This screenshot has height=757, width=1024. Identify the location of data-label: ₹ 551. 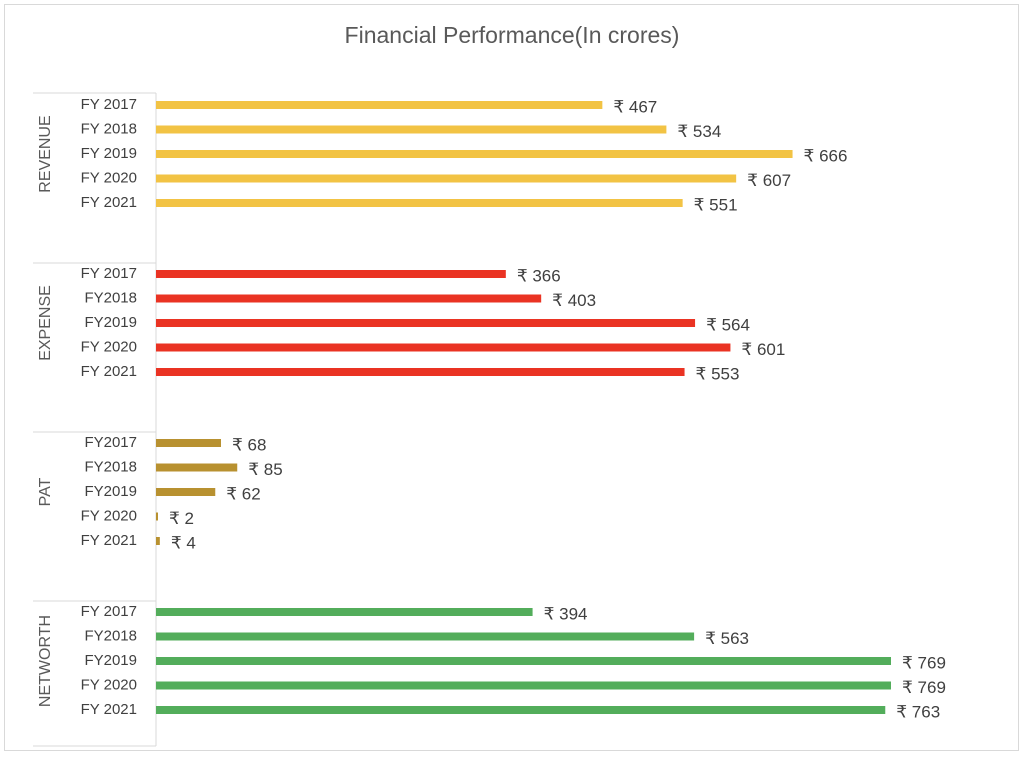
(716, 204).